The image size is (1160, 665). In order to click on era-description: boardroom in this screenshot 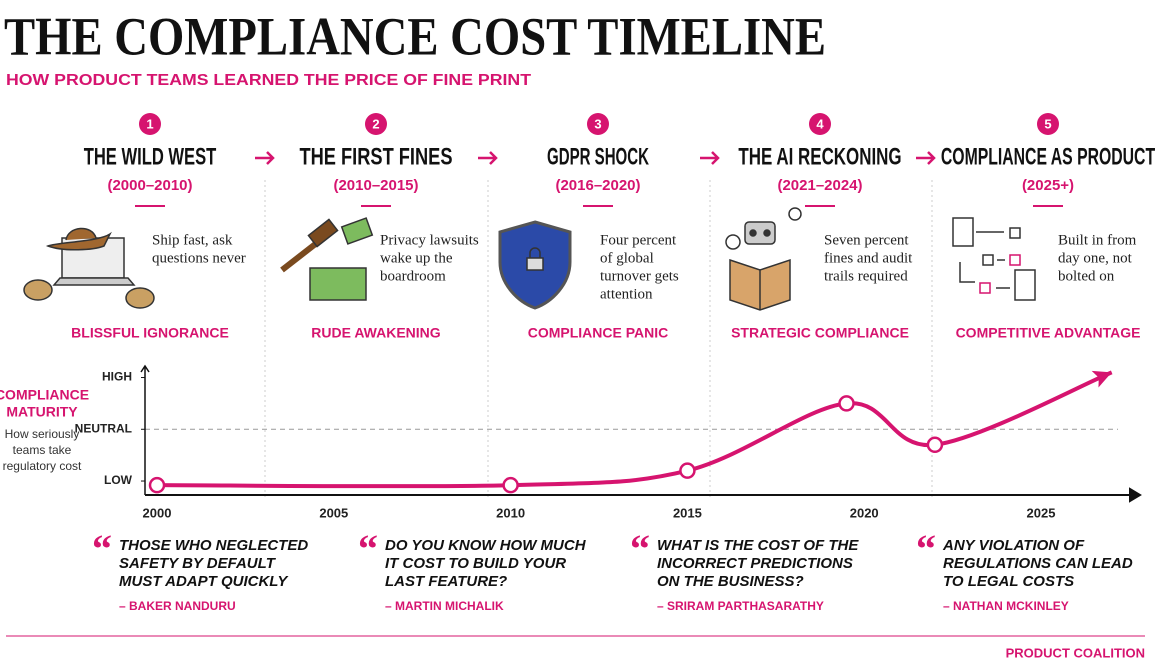, I will do `click(413, 276)`.